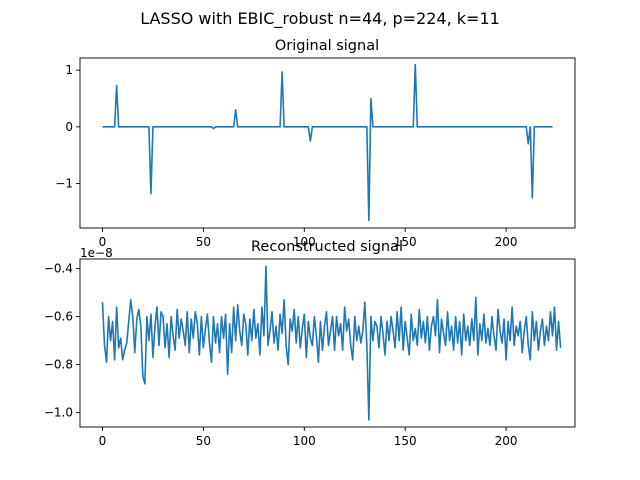  I want to click on x-tick-label-original-4: 200, so click(506, 242).